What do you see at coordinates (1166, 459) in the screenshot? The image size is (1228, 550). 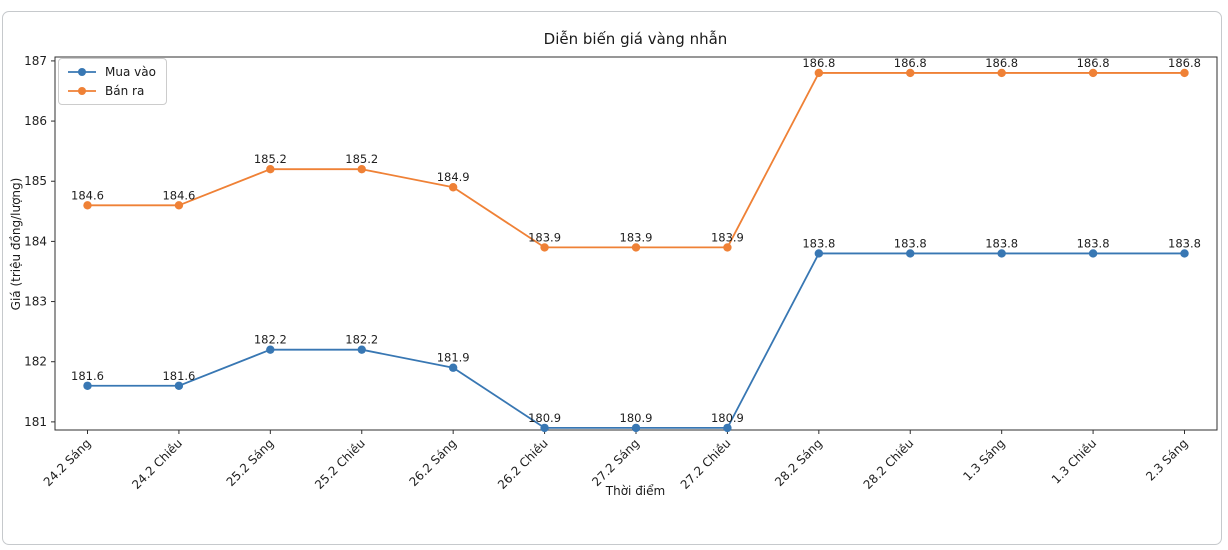 I see `x-tick-label: 2.3 Sáng` at bounding box center [1166, 459].